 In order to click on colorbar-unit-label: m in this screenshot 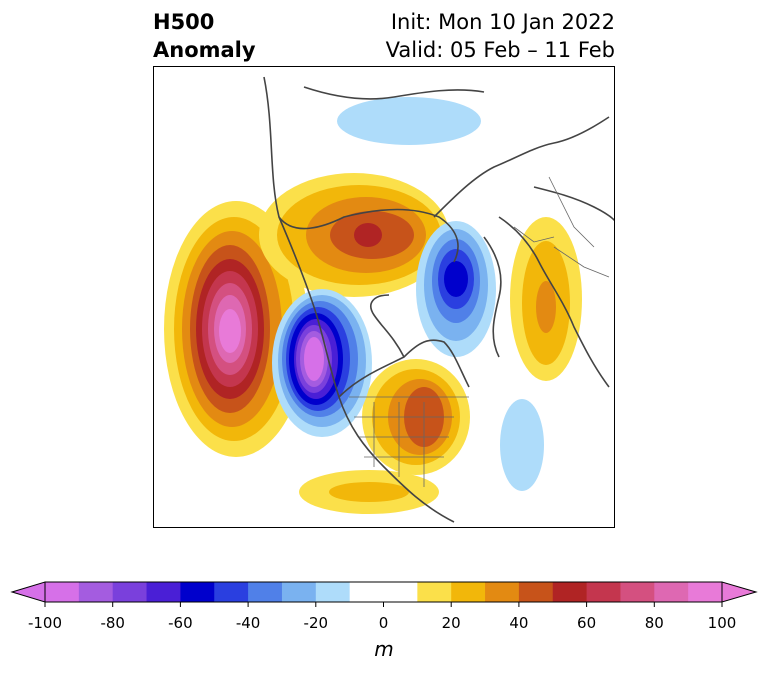, I will do `click(384, 649)`.